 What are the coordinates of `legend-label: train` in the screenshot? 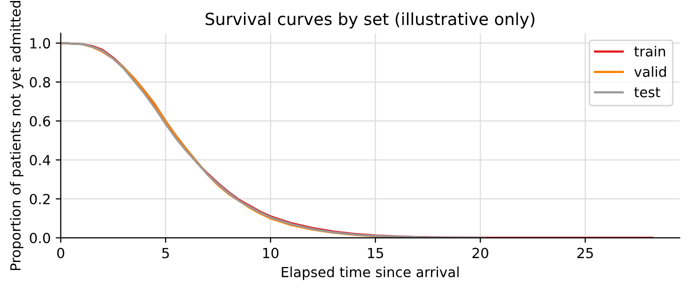 It's located at (650, 51).